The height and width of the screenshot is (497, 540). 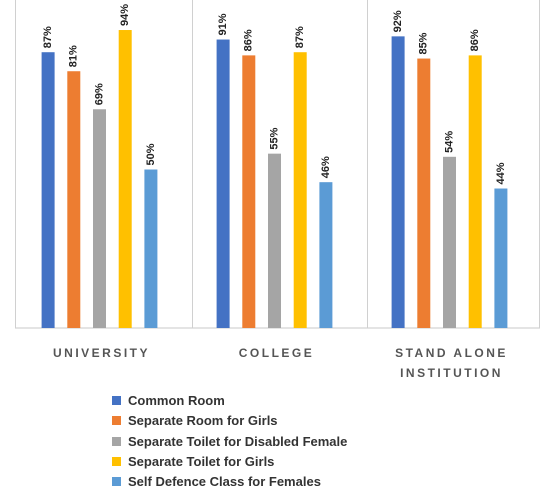 What do you see at coordinates (203, 421) in the screenshot?
I see `legend-label: Separate Room for Girls` at bounding box center [203, 421].